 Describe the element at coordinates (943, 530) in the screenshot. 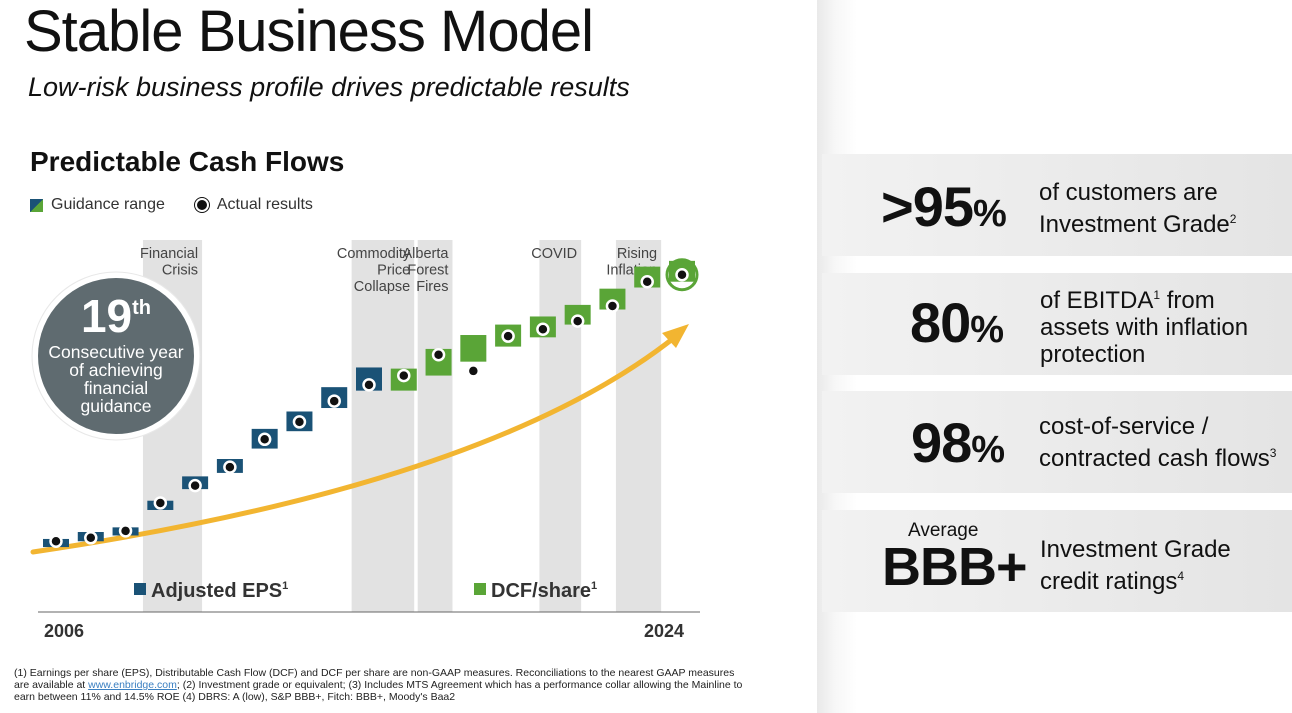

I see `stat-prefix: Average` at that location.